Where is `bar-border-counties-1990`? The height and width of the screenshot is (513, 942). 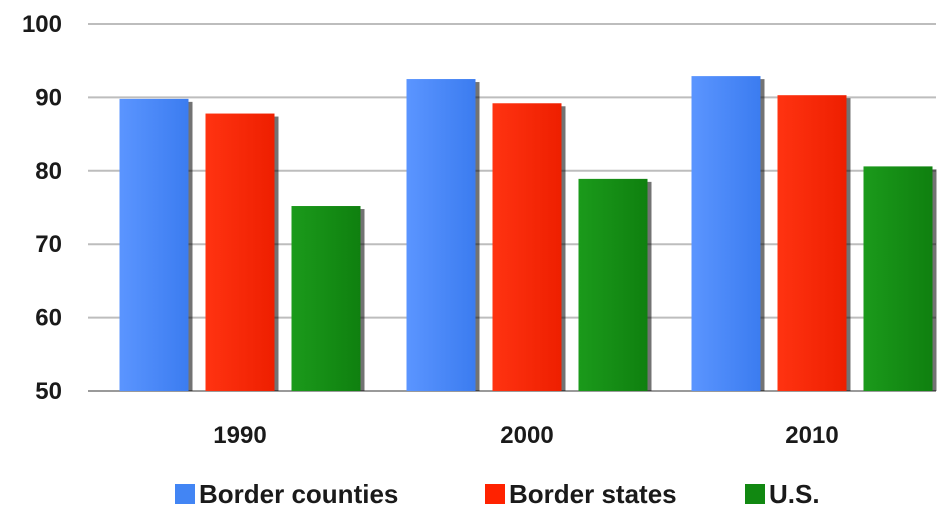 bar-border-counties-1990 is located at coordinates (154, 245).